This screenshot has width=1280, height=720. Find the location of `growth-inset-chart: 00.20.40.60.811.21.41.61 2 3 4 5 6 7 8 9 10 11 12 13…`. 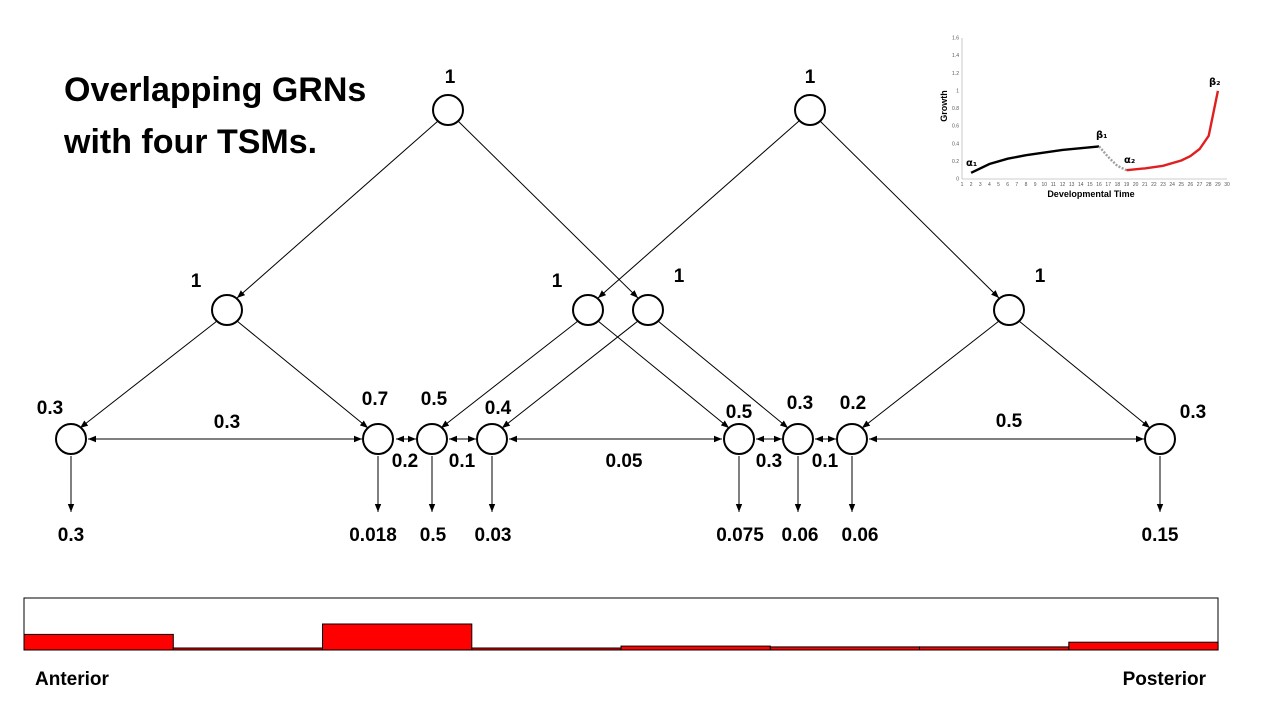

growth-inset-chart: 00.20.40.60.811.21.41.61 2 3 4 5 6 7 8 9 10 11 12 13… is located at coordinates (1080, 117).